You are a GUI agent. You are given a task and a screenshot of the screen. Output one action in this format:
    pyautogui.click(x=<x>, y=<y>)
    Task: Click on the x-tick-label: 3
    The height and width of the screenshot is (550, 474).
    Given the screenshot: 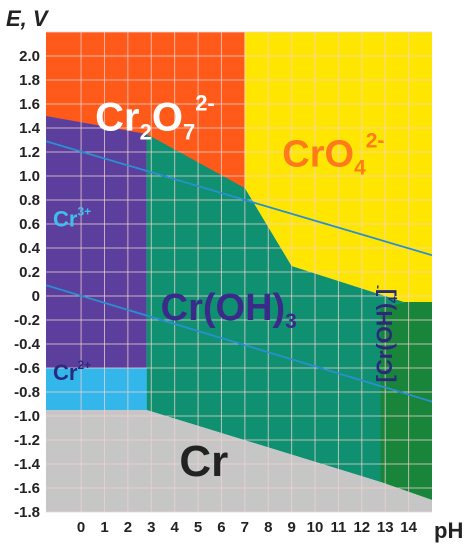 What is the action you would take?
    pyautogui.click(x=151, y=527)
    